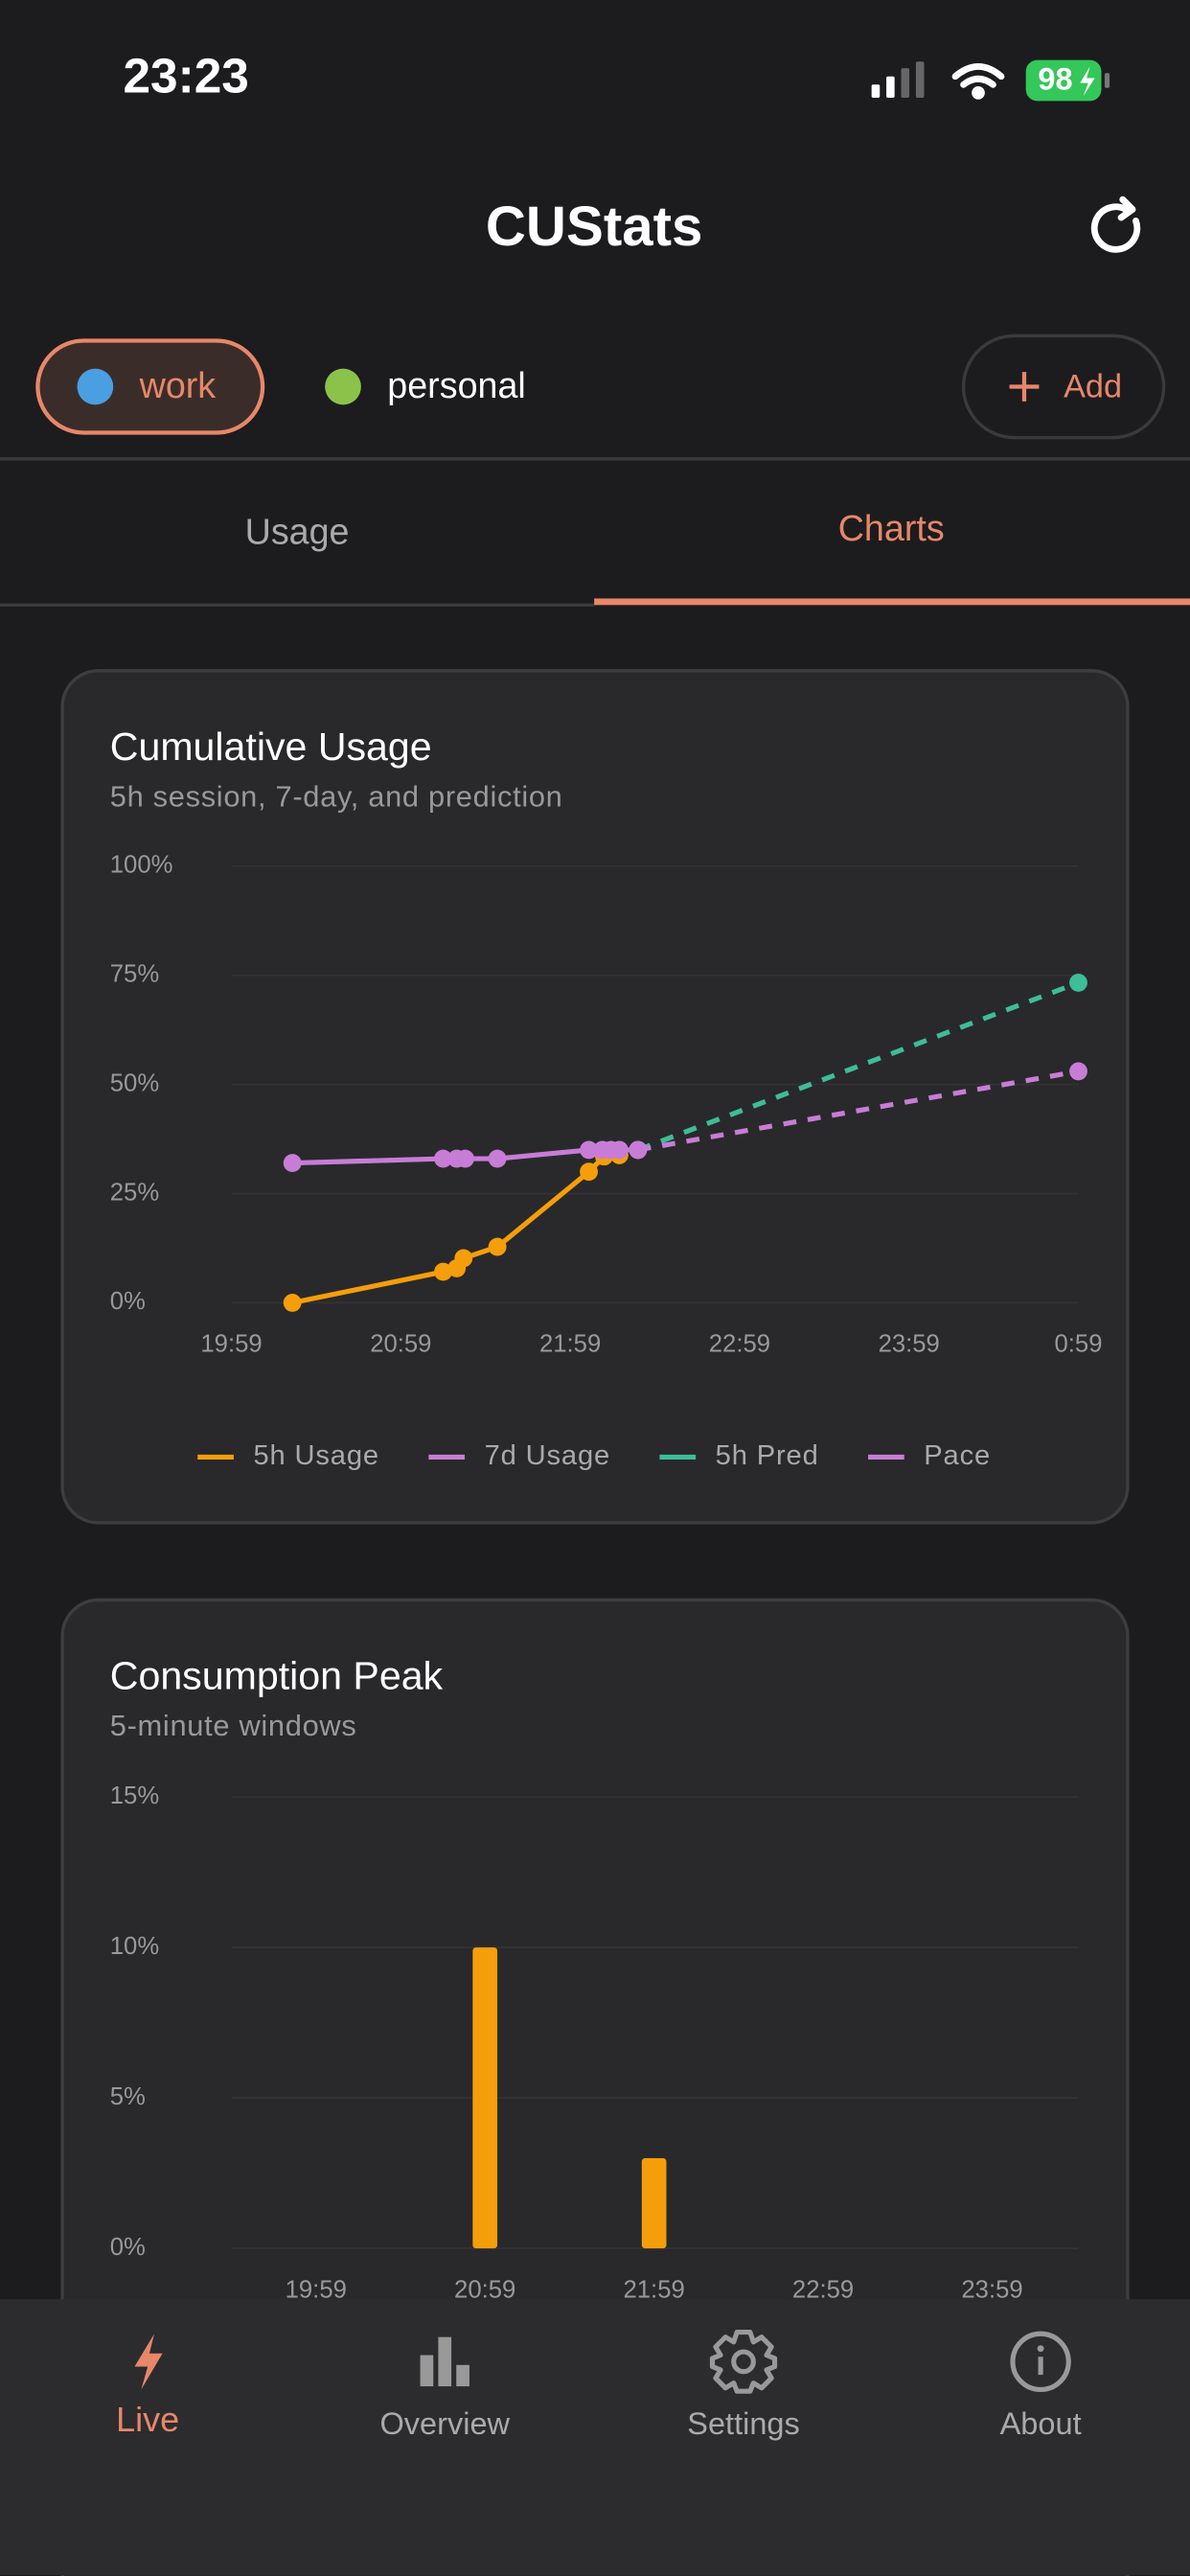 This screenshot has width=1190, height=2576. I want to click on wifi-icon, so click(978, 81).